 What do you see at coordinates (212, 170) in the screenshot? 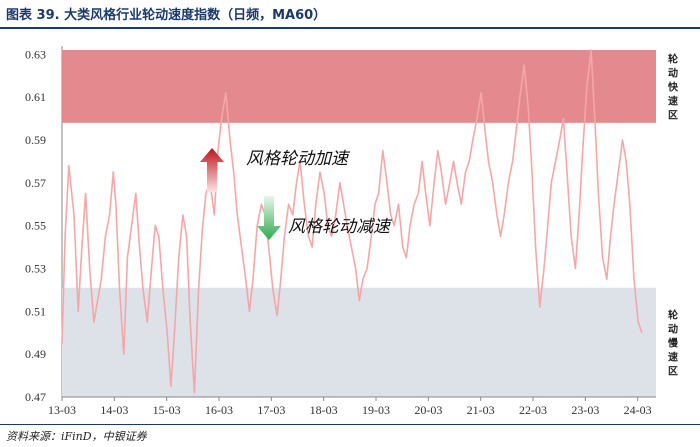
I see `accelerate-arrow-icon` at bounding box center [212, 170].